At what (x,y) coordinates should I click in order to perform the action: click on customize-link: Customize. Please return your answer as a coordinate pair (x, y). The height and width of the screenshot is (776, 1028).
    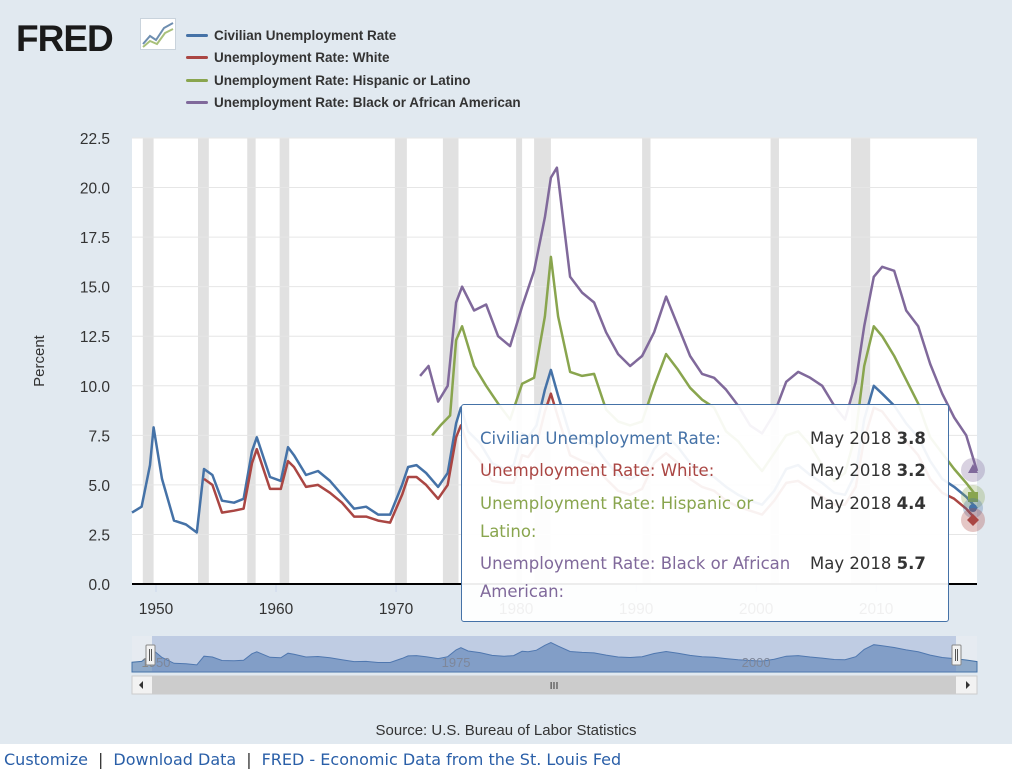
    Looking at the image, I should click on (46, 759).